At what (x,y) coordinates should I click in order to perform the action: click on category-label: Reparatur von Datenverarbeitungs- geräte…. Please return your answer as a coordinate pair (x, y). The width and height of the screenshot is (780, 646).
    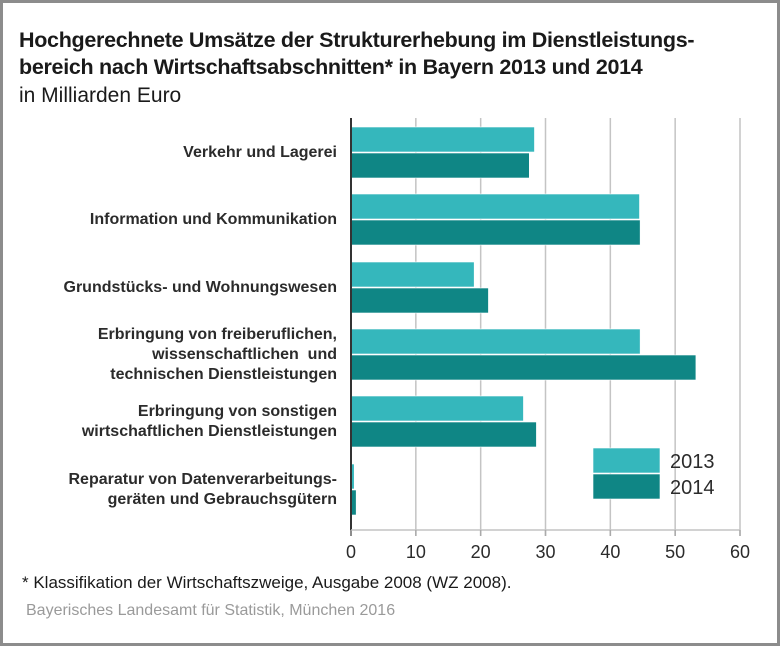
    Looking at the image, I should click on (202, 489).